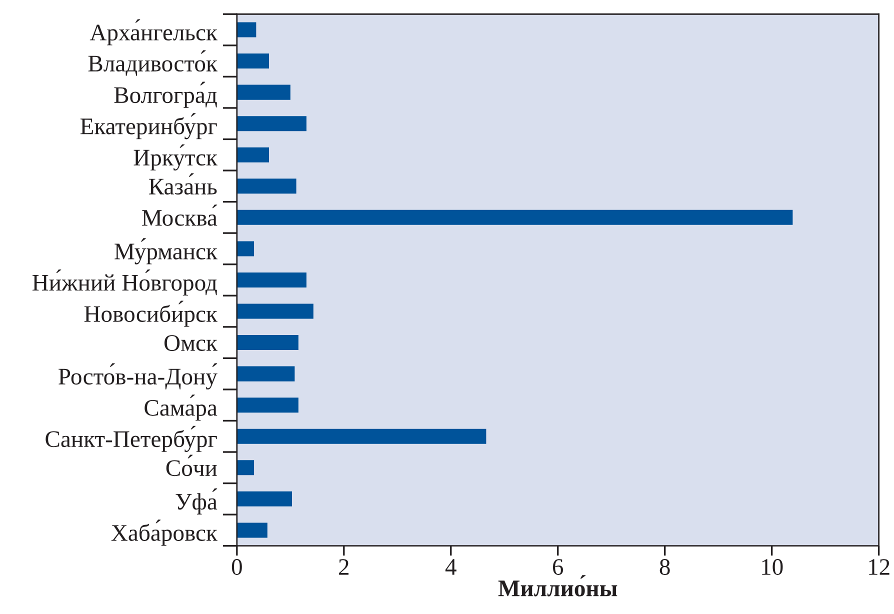 The image size is (894, 614). I want to click on x-axis-title: Миллио́ны, so click(558, 585).